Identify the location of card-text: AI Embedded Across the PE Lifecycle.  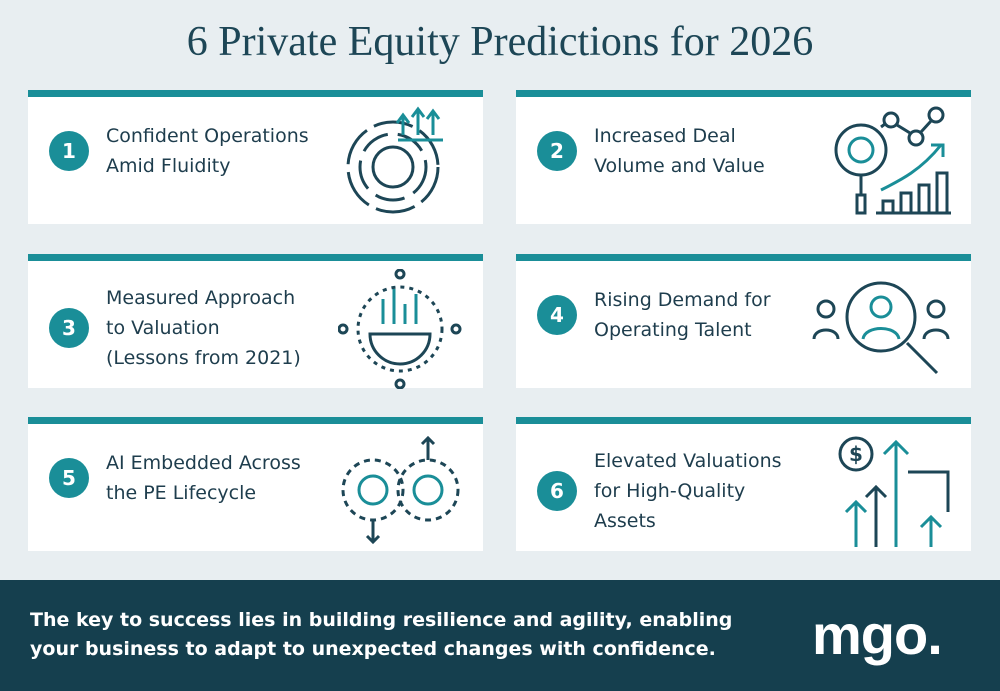
(203, 478).